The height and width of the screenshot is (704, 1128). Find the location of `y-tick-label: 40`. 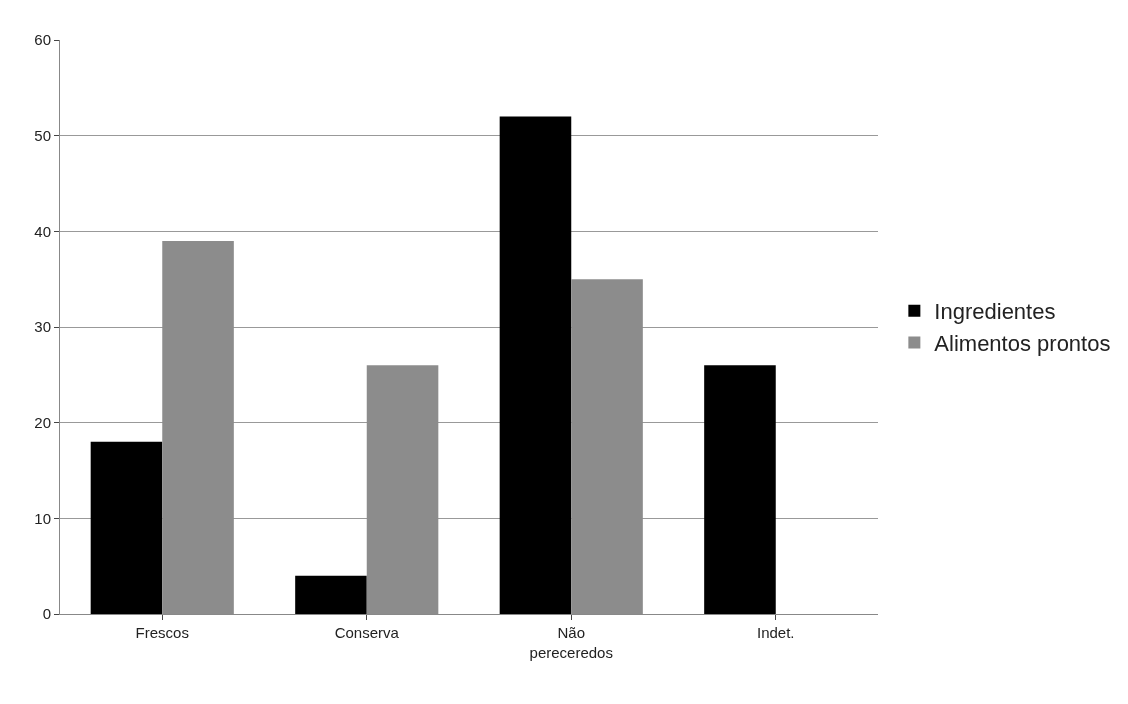

y-tick-label: 40 is located at coordinates (42, 231).